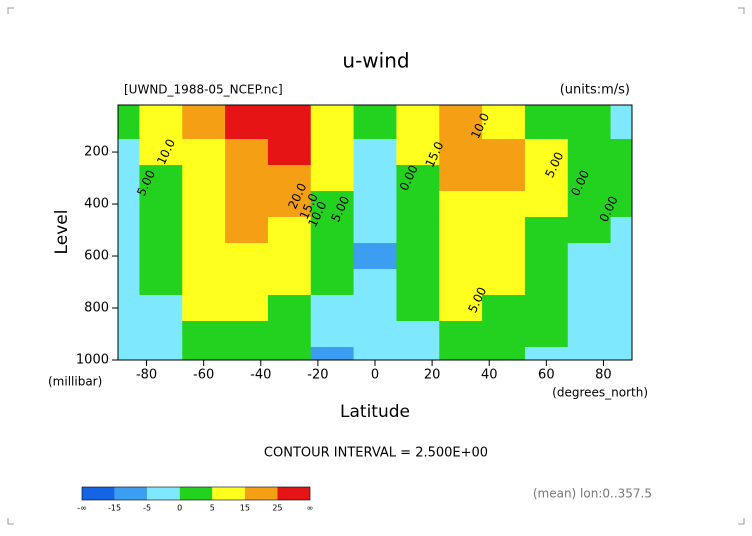 The image size is (752, 536). I want to click on colorbar-label: 15, so click(245, 508).